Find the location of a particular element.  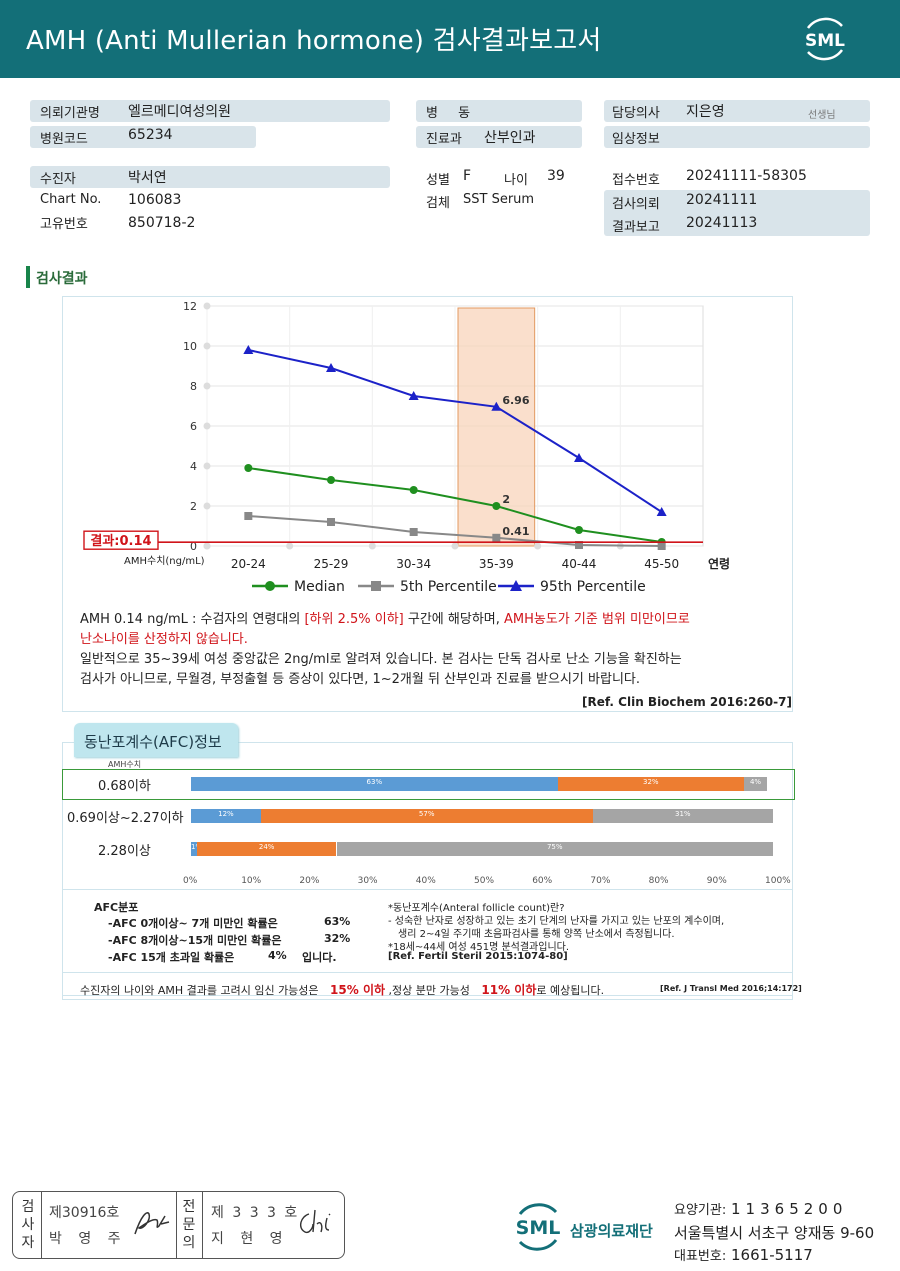

vertical-char: 사 is located at coordinates (28, 1225).